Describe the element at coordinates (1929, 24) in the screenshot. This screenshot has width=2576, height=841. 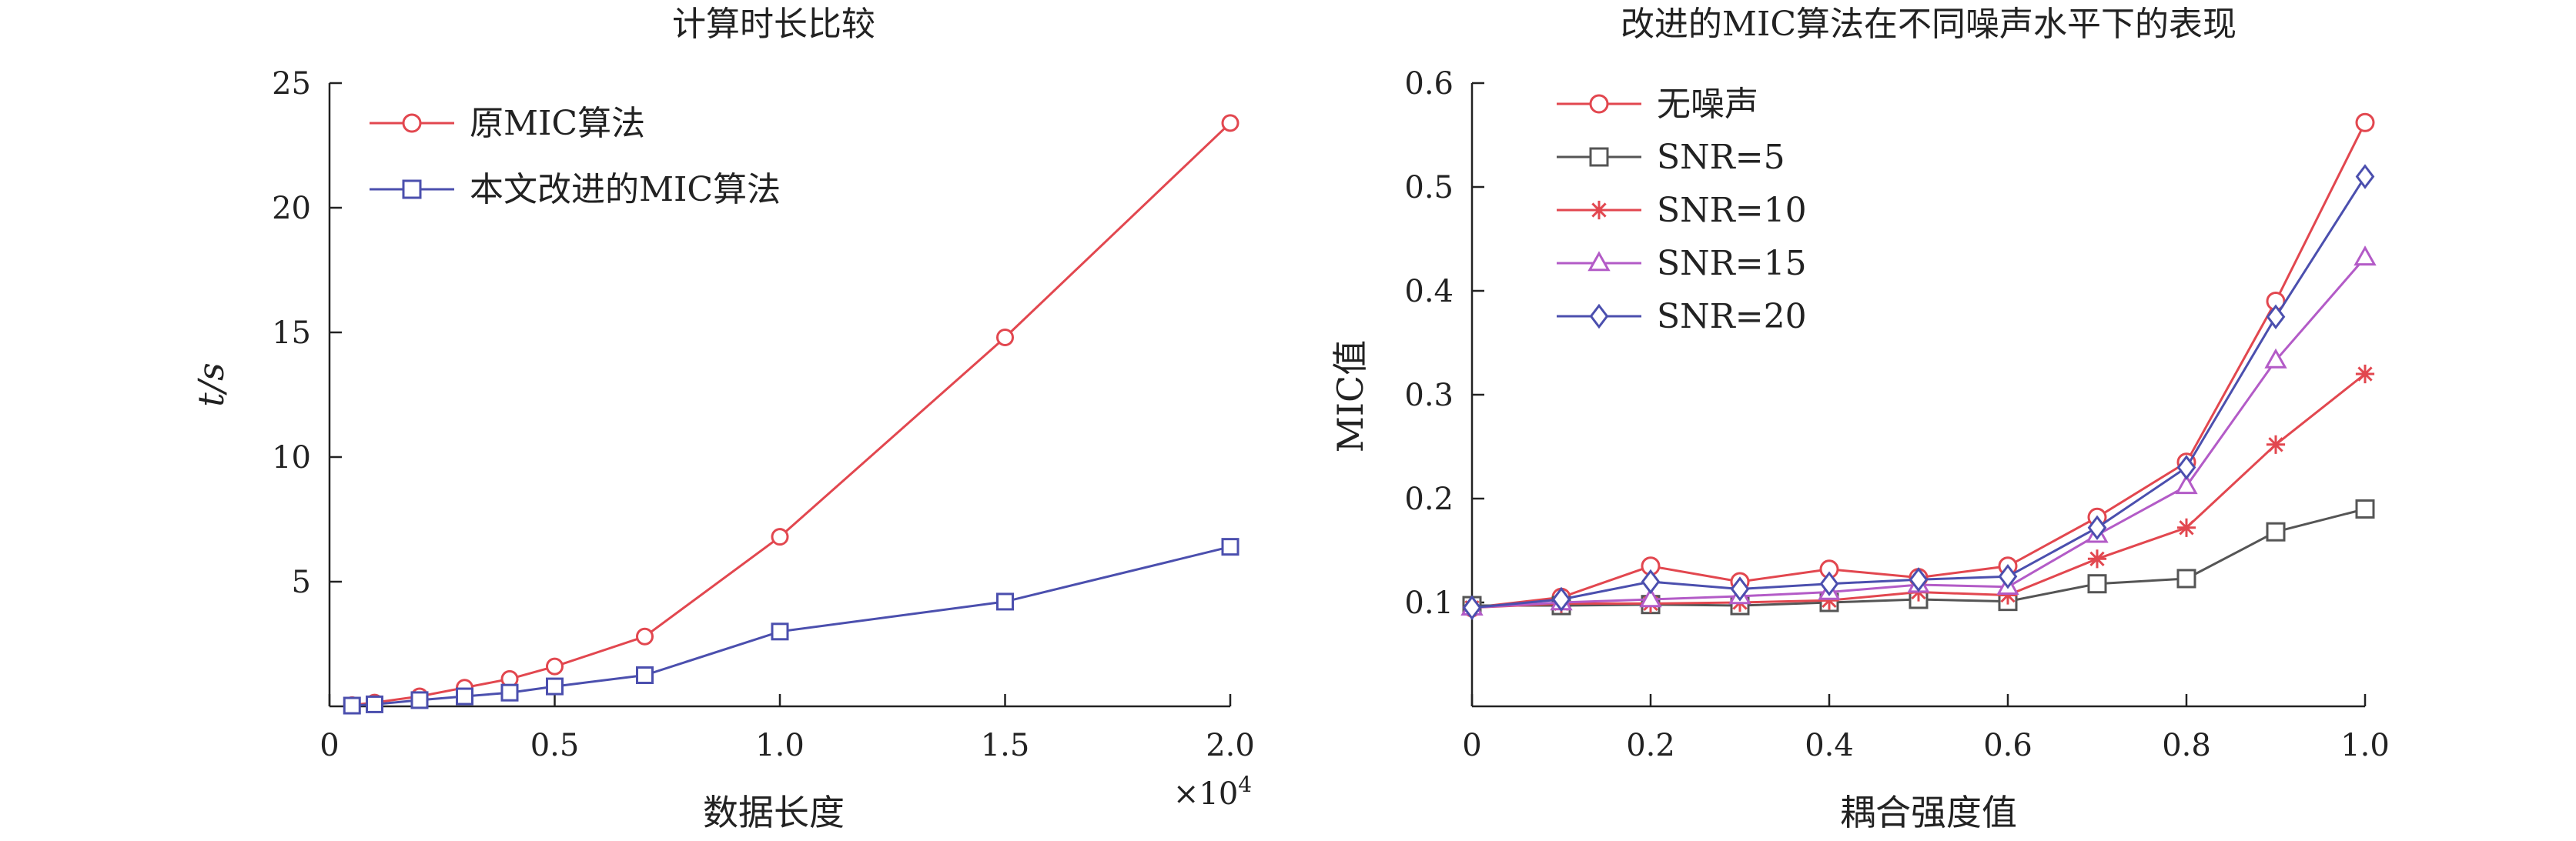
I see `chart-title: 改进的MIC算法在不同噪声水平下的表现` at that location.